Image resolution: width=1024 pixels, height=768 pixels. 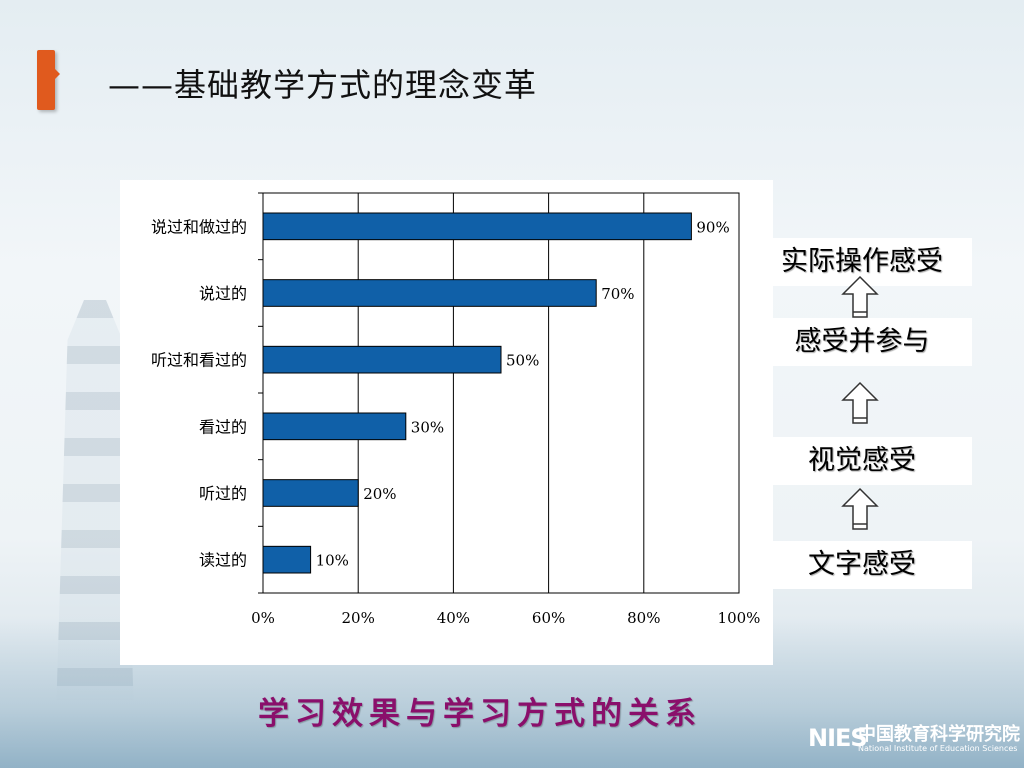 I want to click on x-tick-label: 80%, so click(x=643, y=618).